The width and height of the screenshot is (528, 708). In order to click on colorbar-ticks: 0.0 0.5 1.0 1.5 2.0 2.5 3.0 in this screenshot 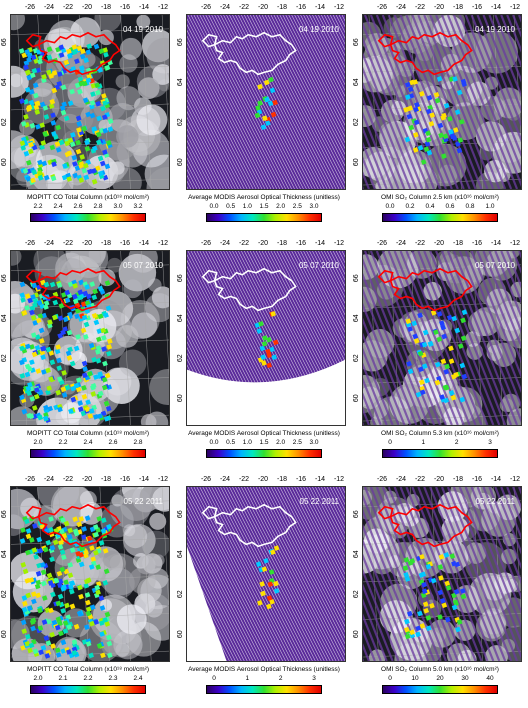, I will do `click(264, 207)`.